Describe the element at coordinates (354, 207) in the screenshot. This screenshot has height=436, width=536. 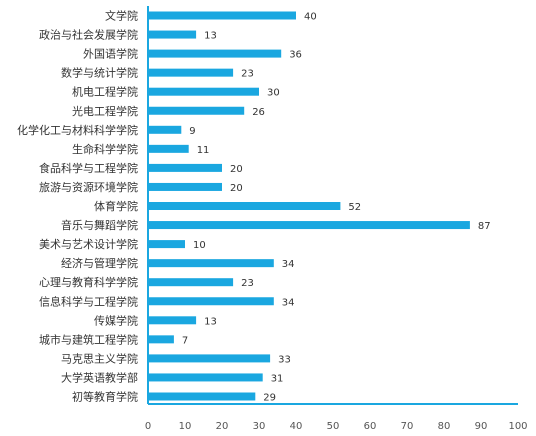
I see `data-label: 52` at that location.